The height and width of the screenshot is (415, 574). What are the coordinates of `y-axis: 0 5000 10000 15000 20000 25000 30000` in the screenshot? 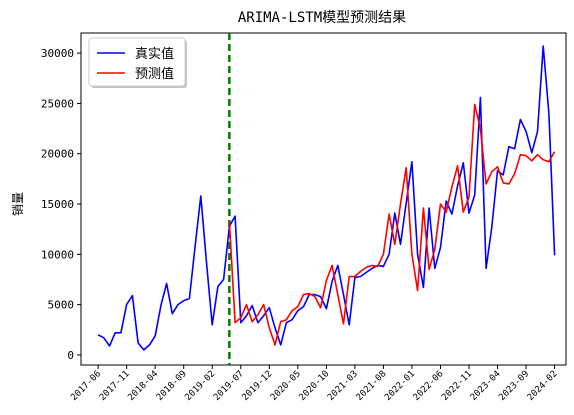 It's located at (61, 204).